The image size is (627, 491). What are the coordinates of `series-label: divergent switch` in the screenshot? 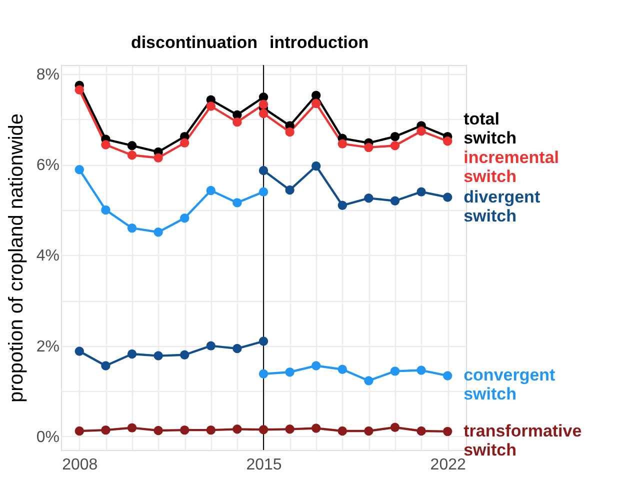 It's located at (502, 206).